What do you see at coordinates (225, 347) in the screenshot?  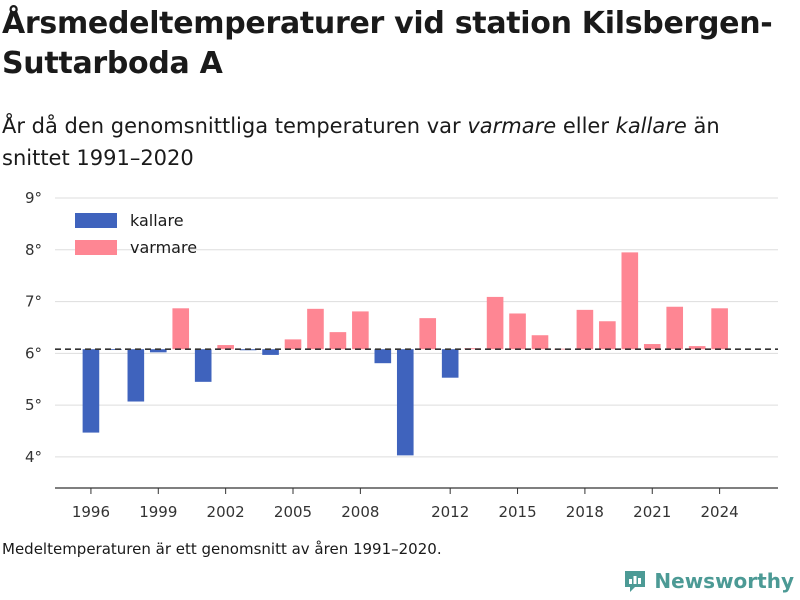 I see `bar-2002` at bounding box center [225, 347].